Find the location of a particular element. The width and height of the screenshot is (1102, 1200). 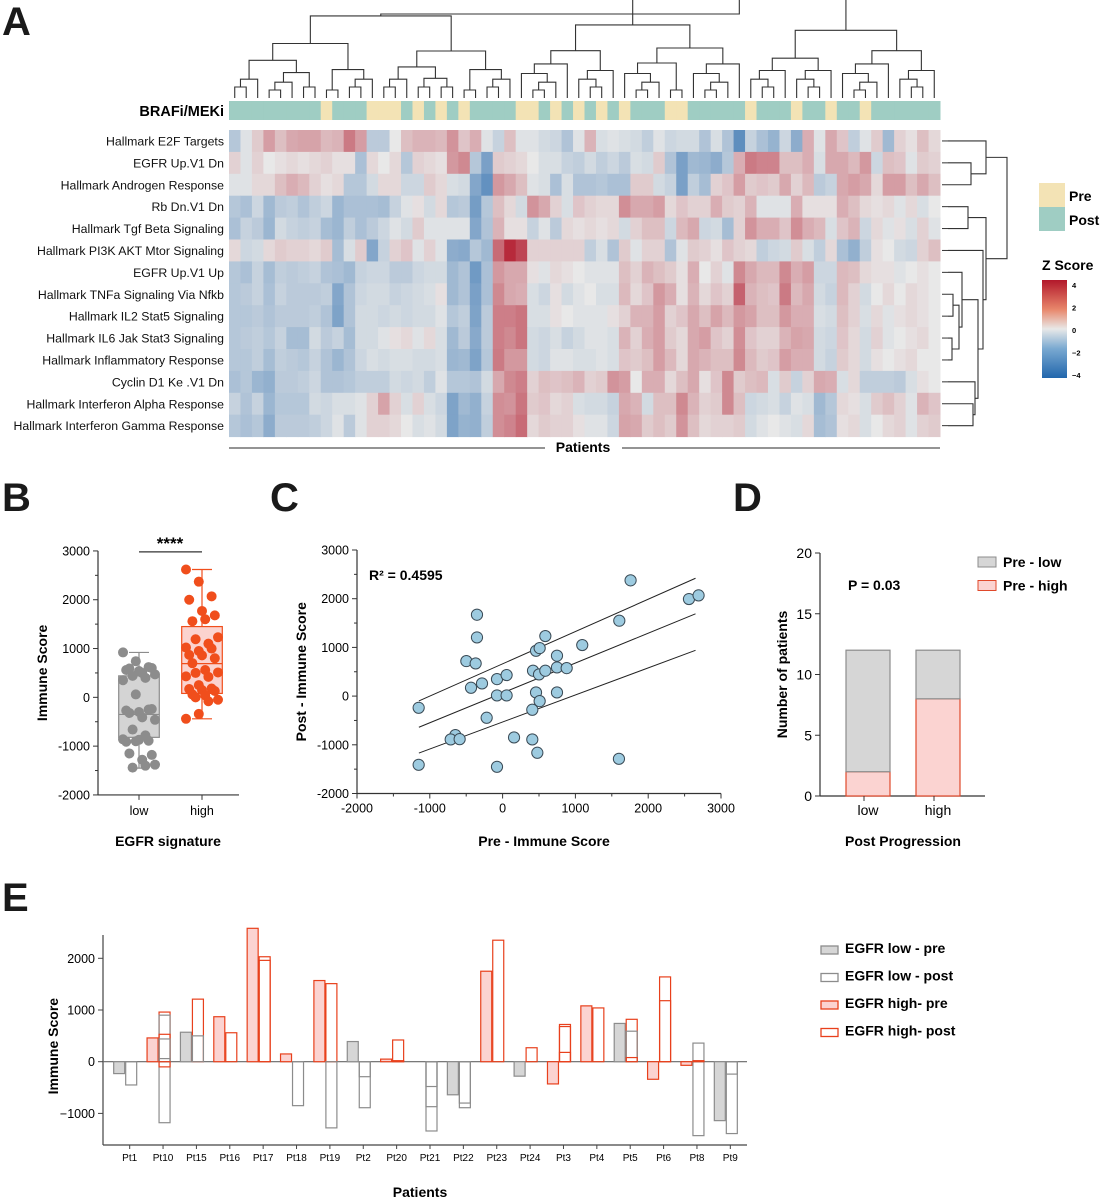

legend-label: EGFR high- post is located at coordinates (900, 1031).